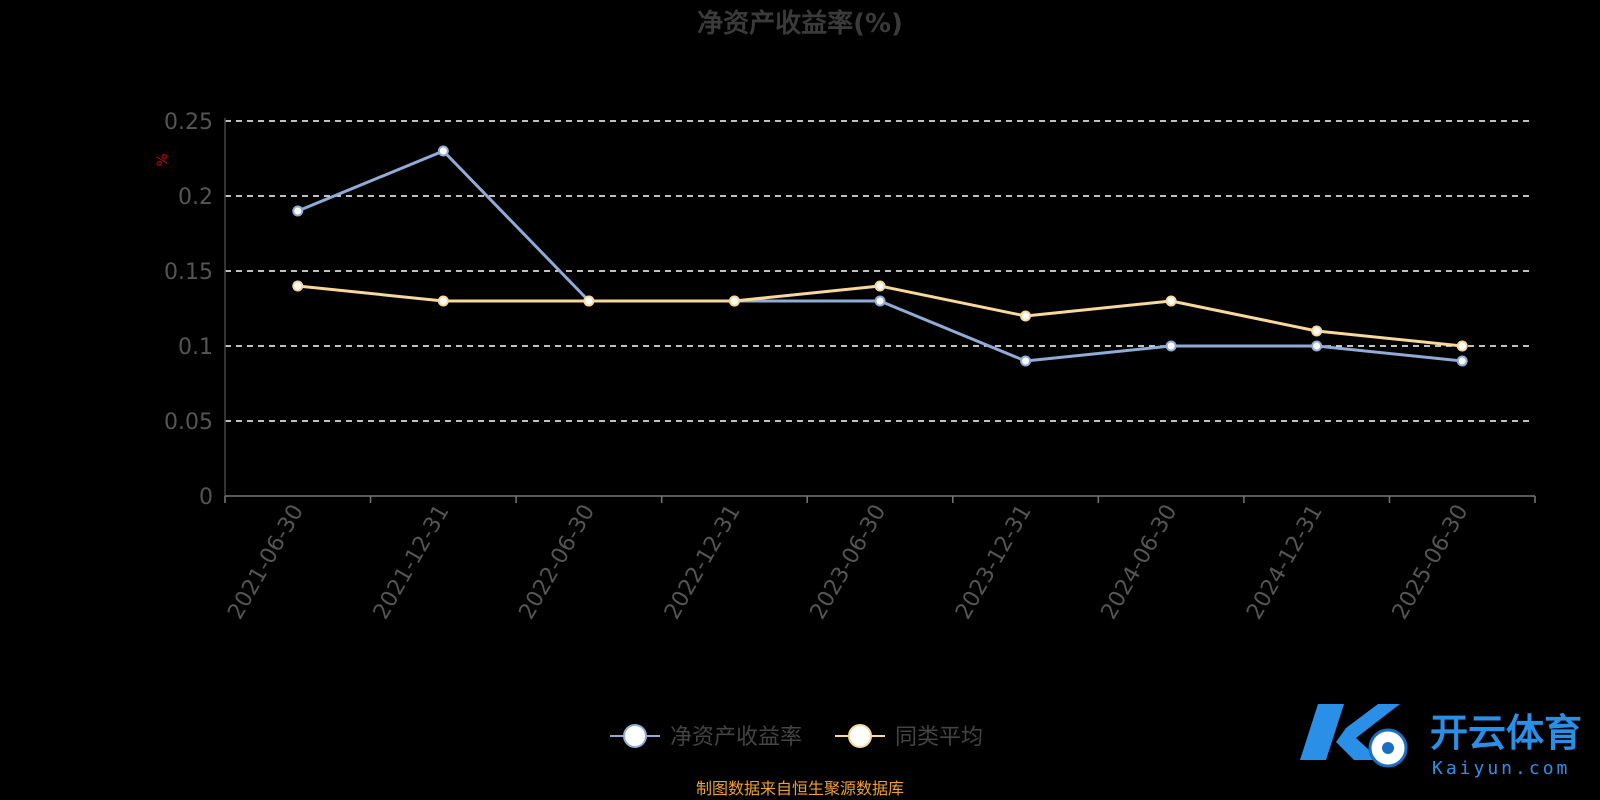 The width and height of the screenshot is (1600, 800). Describe the element at coordinates (412, 562) in the screenshot. I see `x-tick-label: 2021-12-31` at that location.